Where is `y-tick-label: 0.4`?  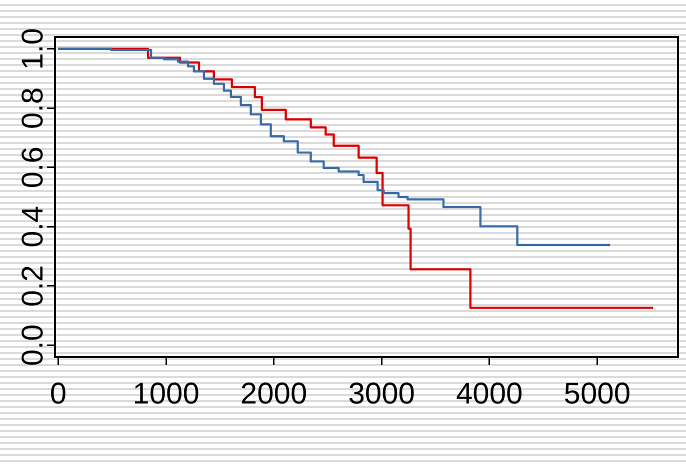
y-tick-label: 0.4 is located at coordinates (33, 227).